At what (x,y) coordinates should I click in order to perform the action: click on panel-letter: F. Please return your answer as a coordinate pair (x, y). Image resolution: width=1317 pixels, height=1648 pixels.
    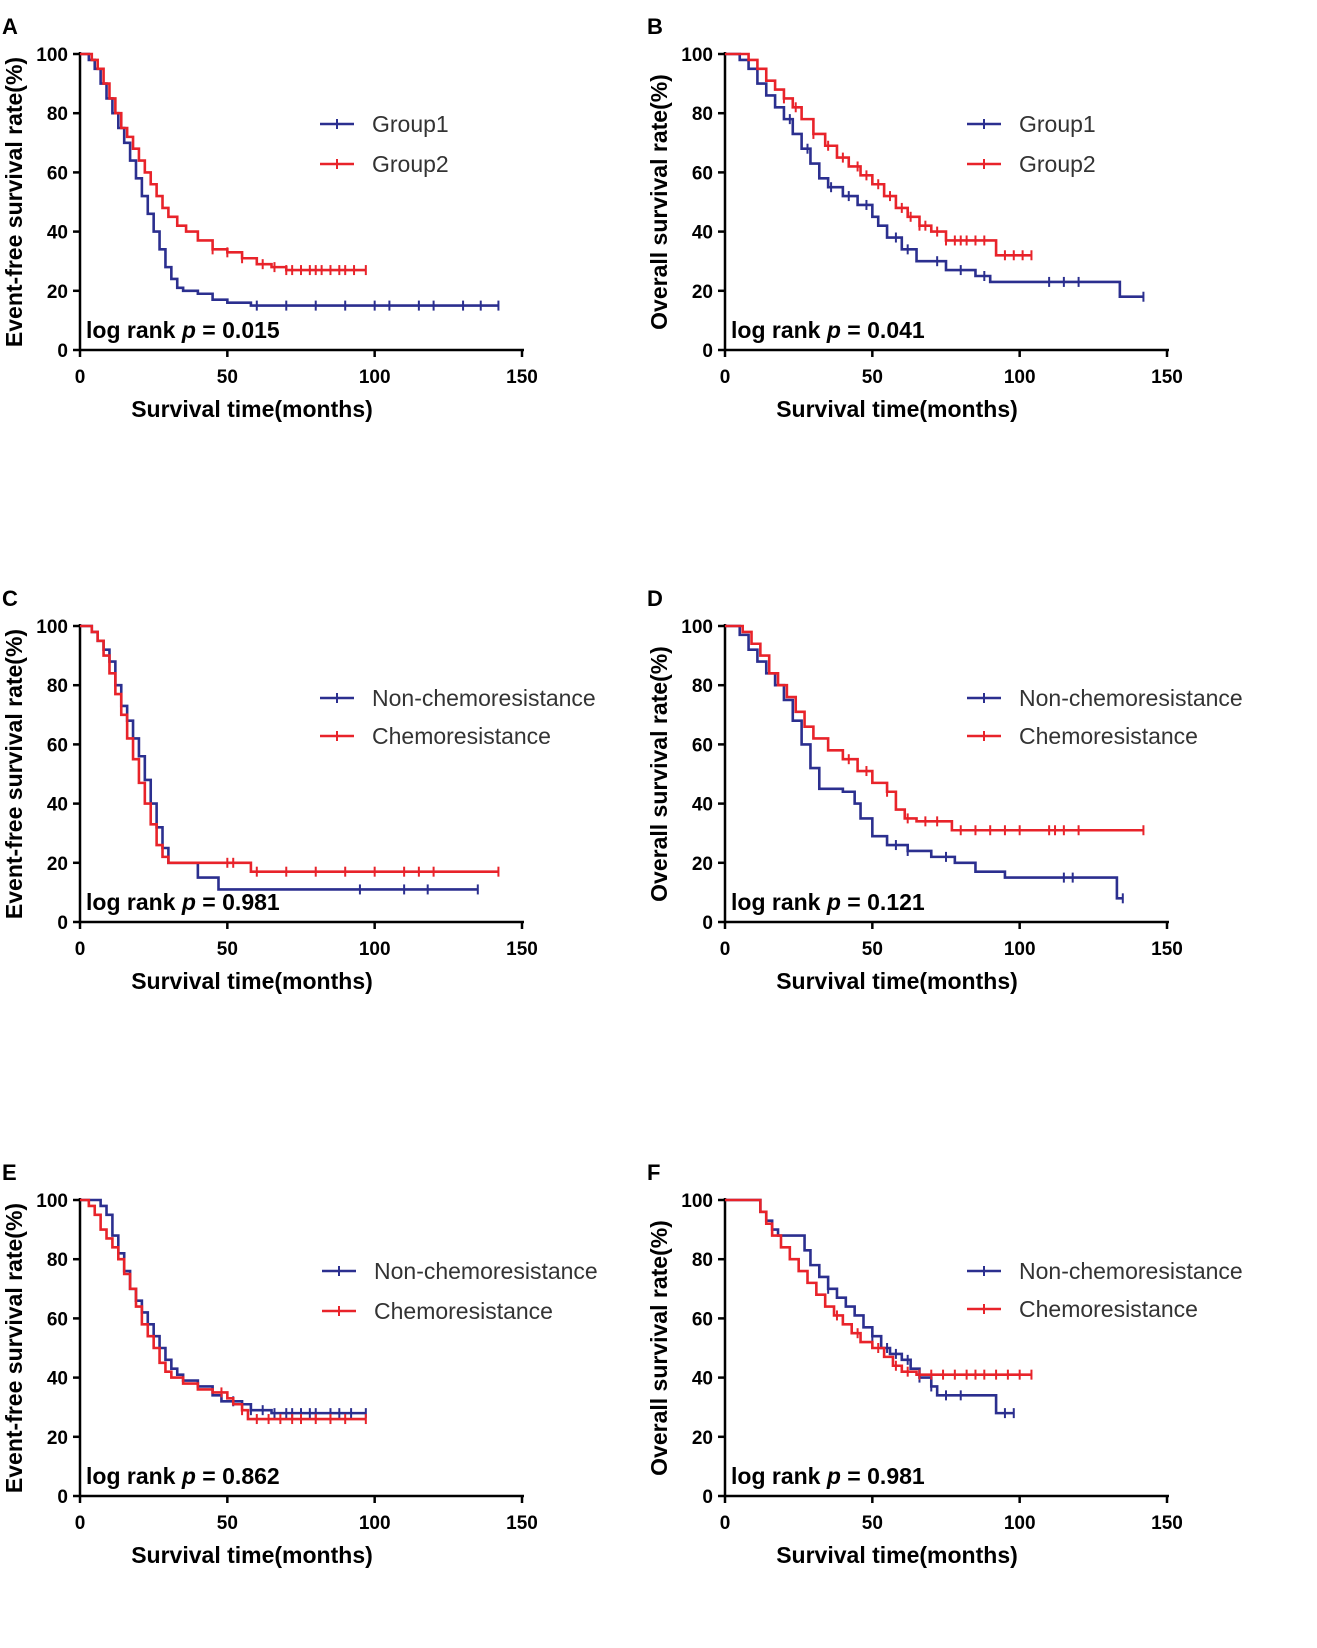
    Looking at the image, I should click on (653, 1172).